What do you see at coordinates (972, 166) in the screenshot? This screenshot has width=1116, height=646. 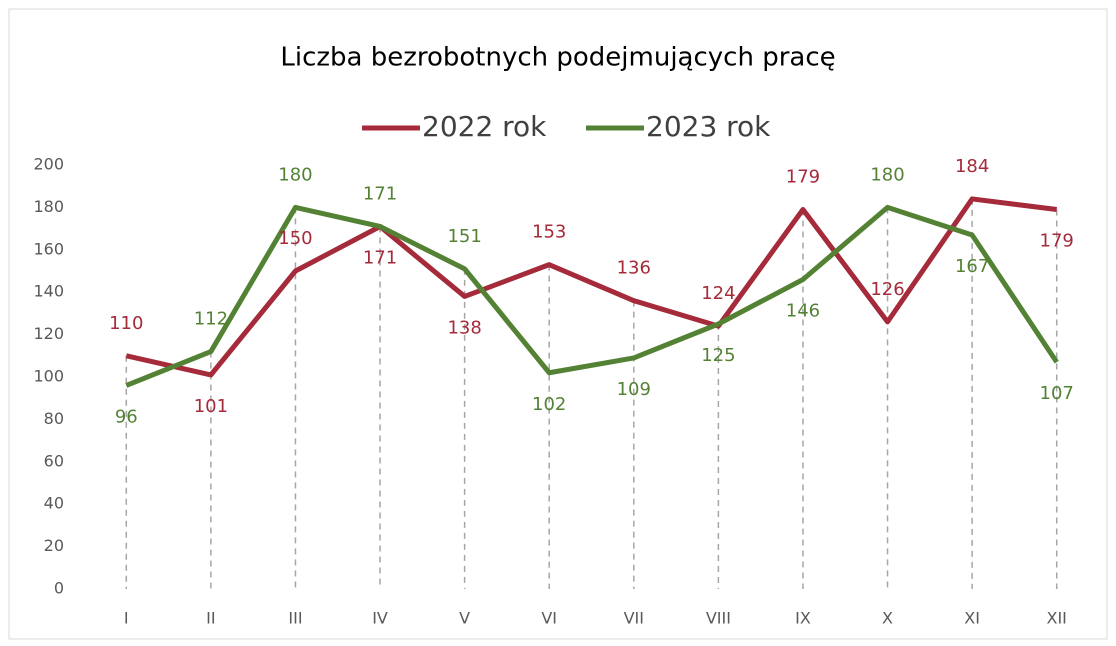 I see `data-label: 184` at bounding box center [972, 166].